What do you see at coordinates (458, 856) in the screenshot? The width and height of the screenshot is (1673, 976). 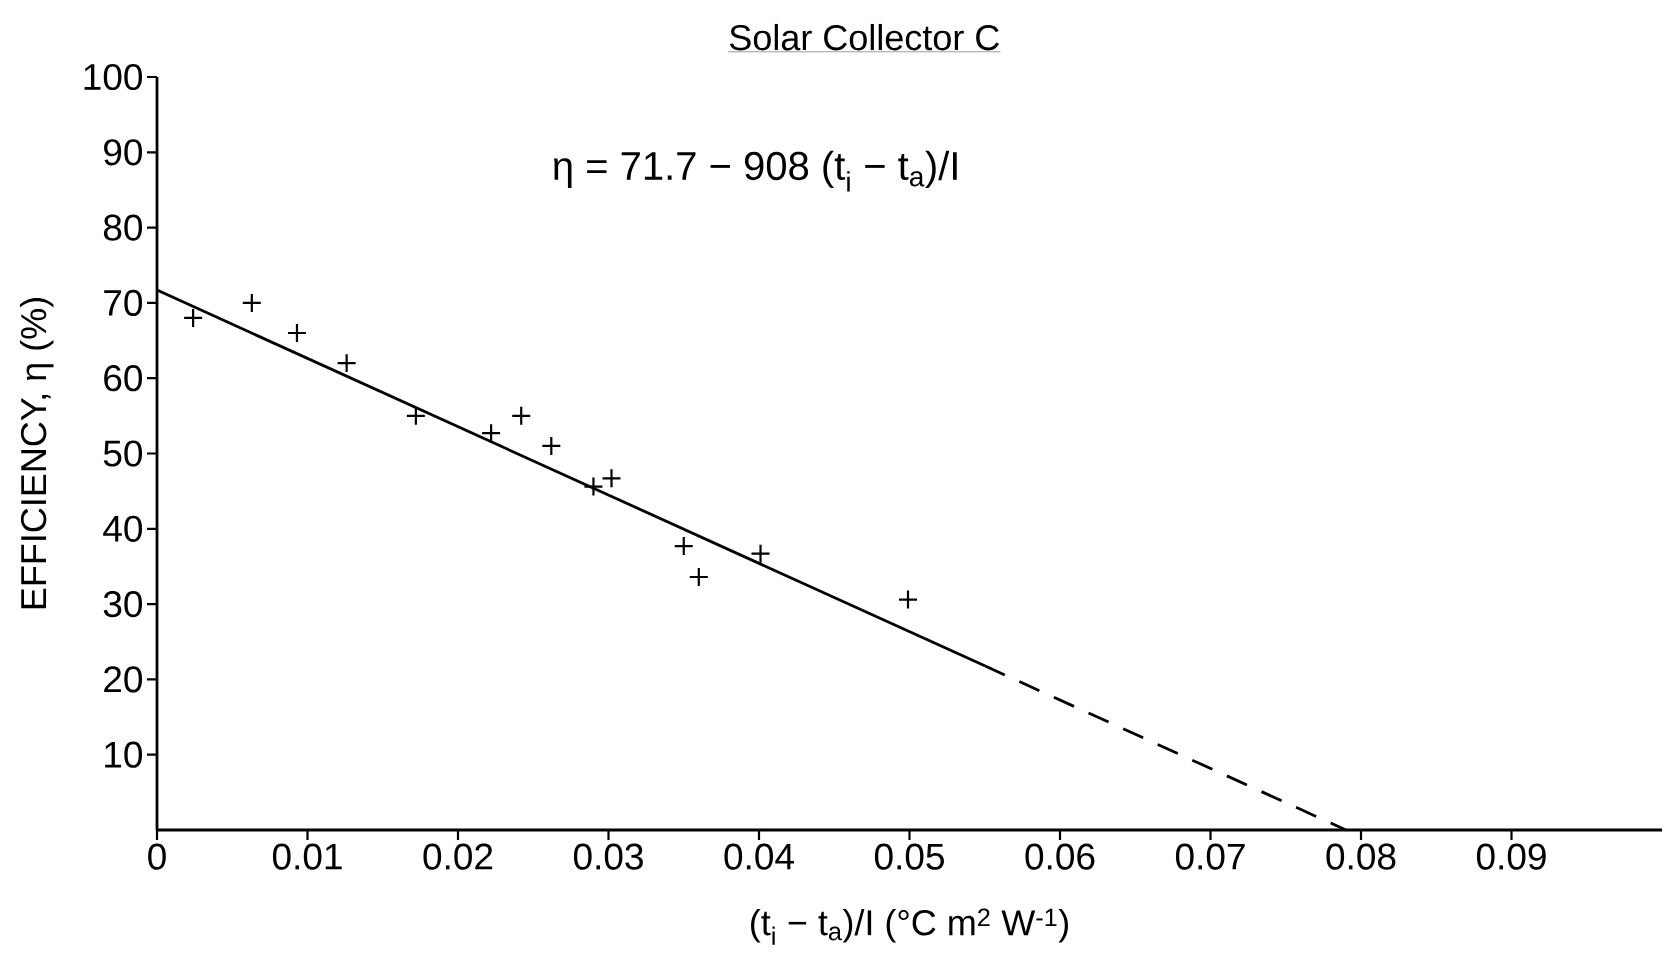 I see `x-tick-label: 0.02` at bounding box center [458, 856].